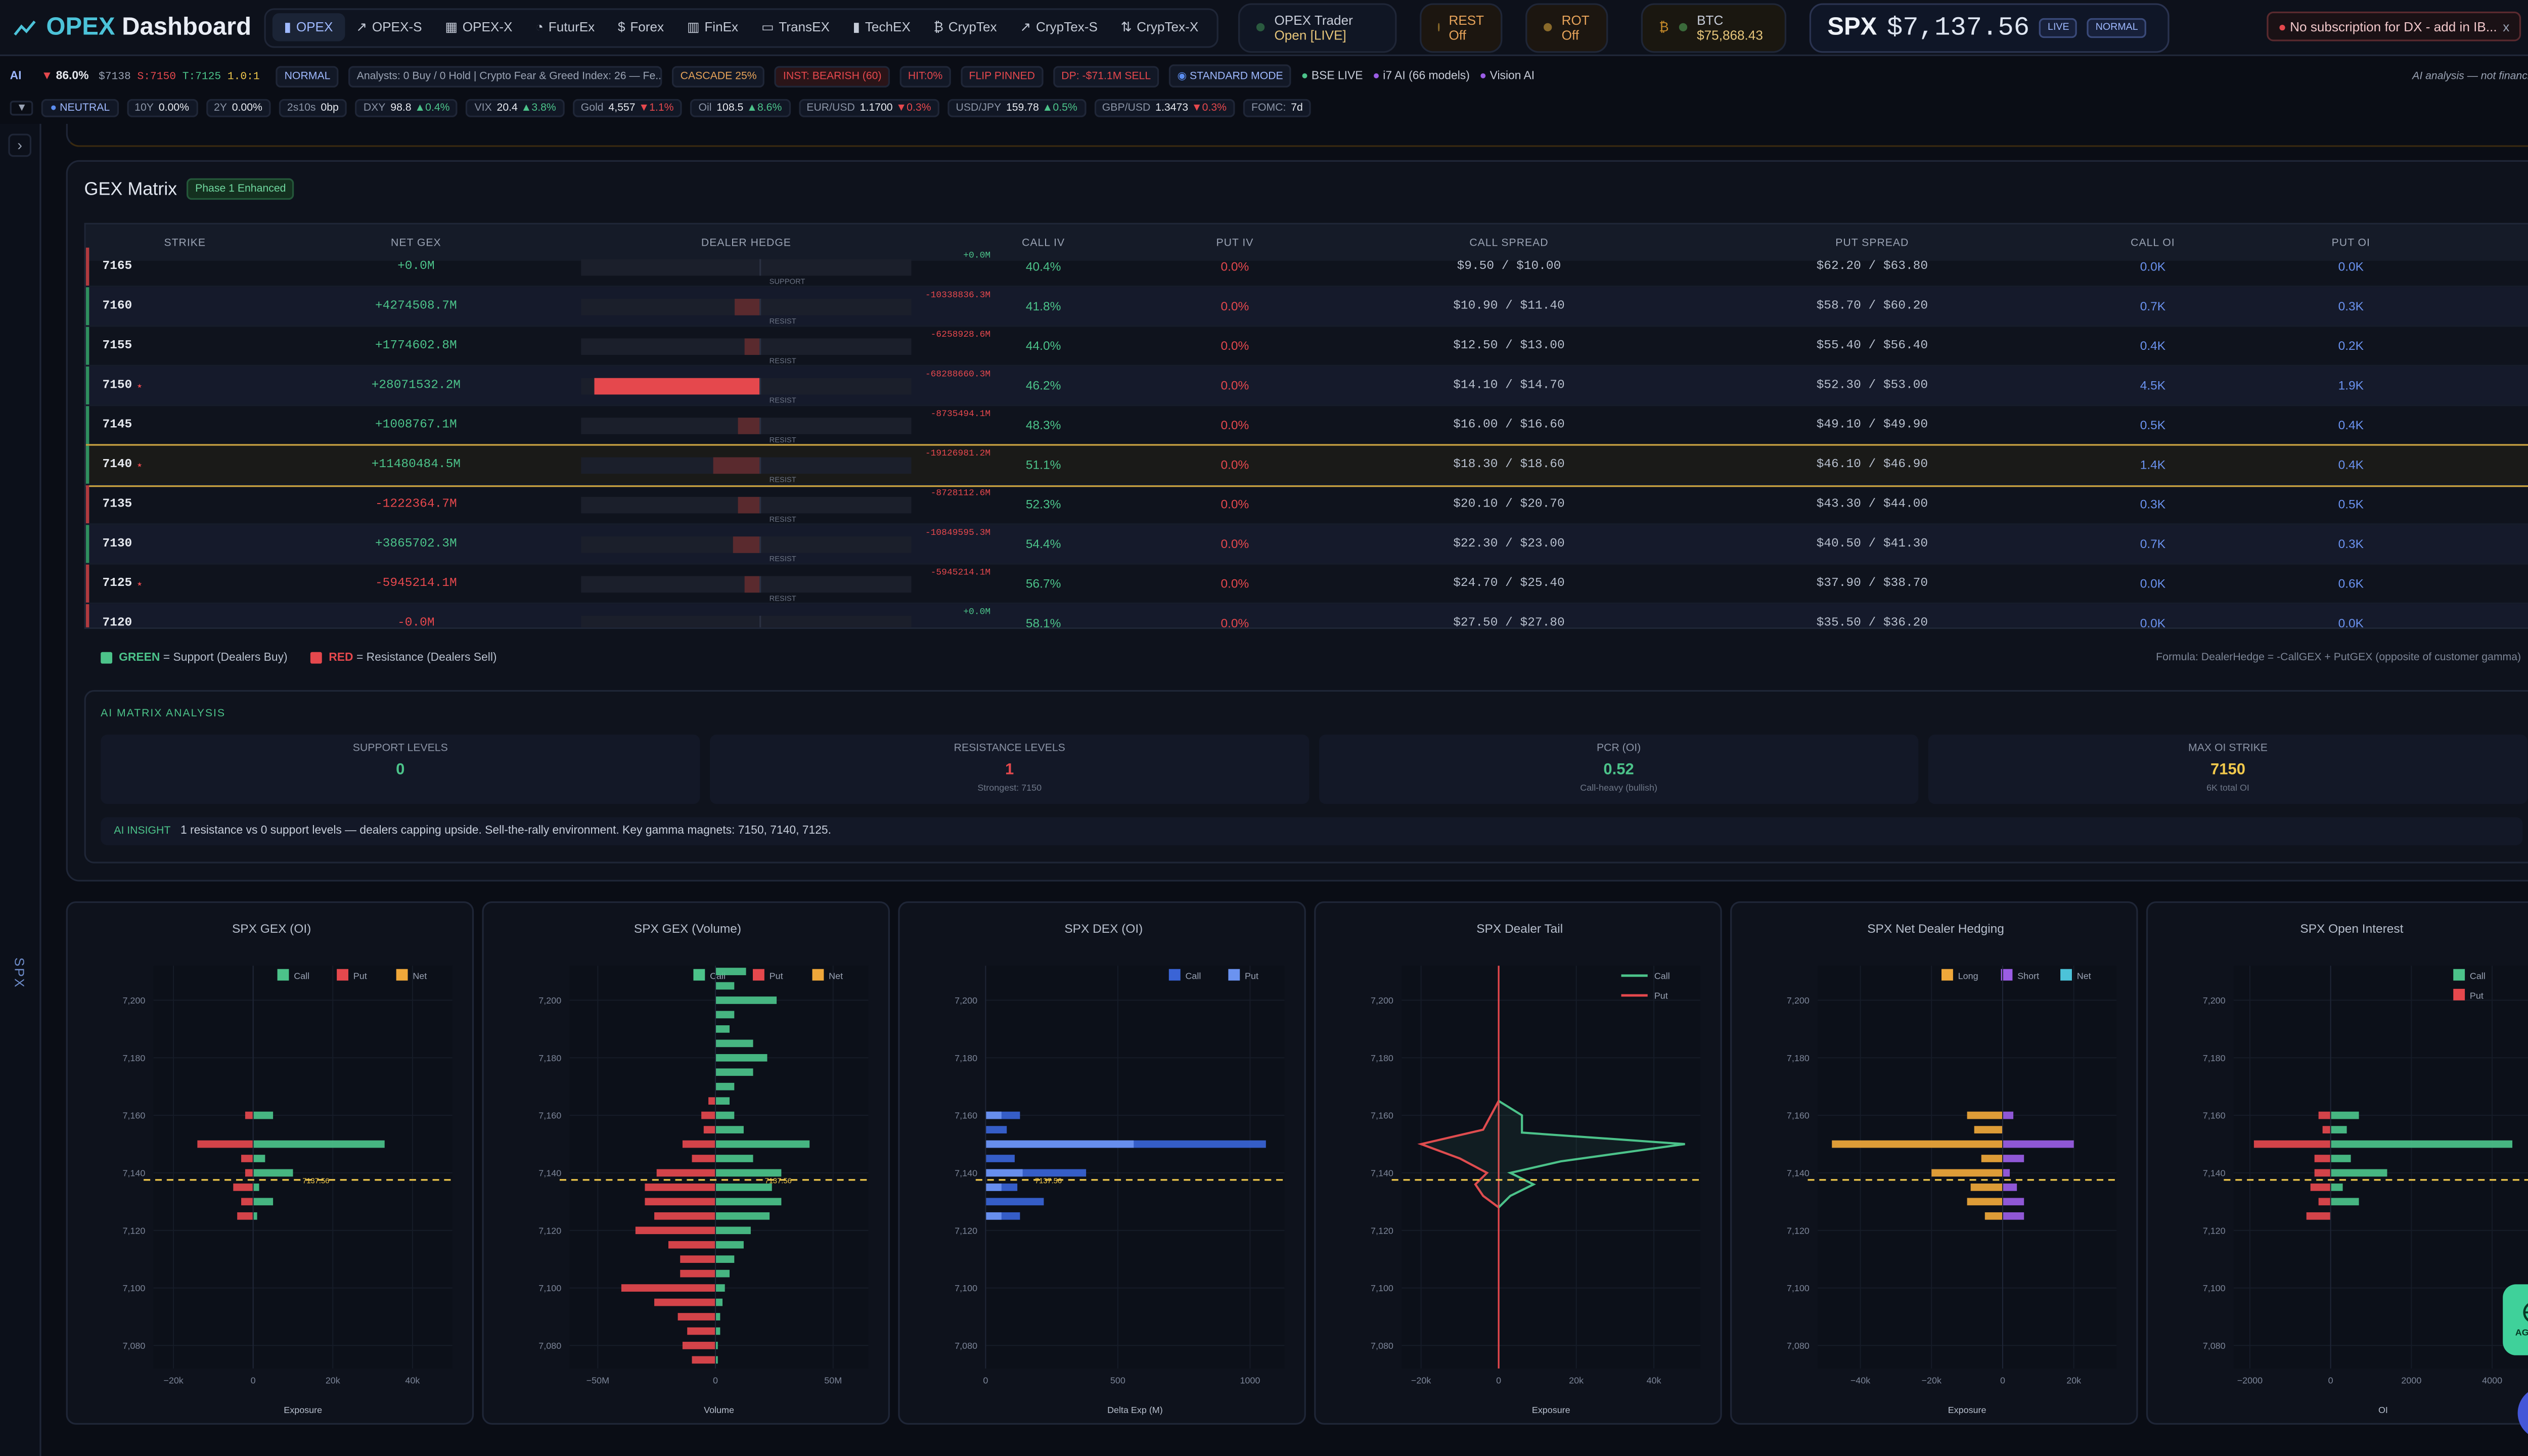  I want to click on chart-title: SPX Open Interest, so click(2352, 929).